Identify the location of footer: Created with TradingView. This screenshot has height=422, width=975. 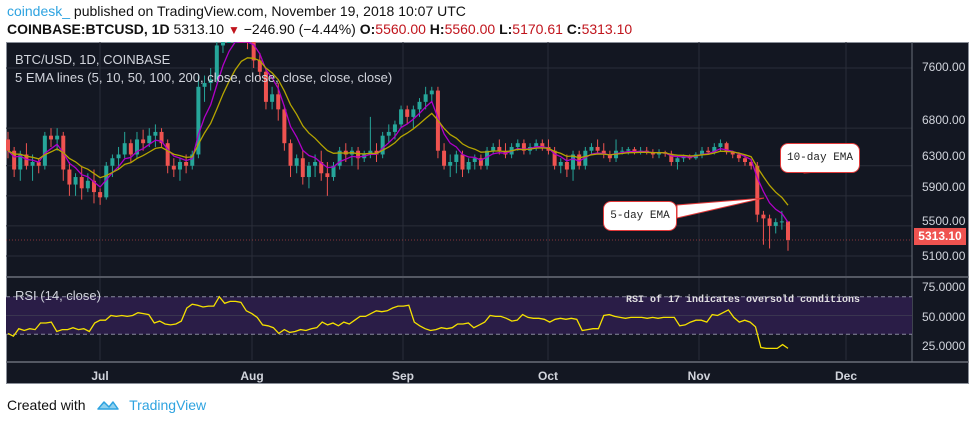
(106, 405).